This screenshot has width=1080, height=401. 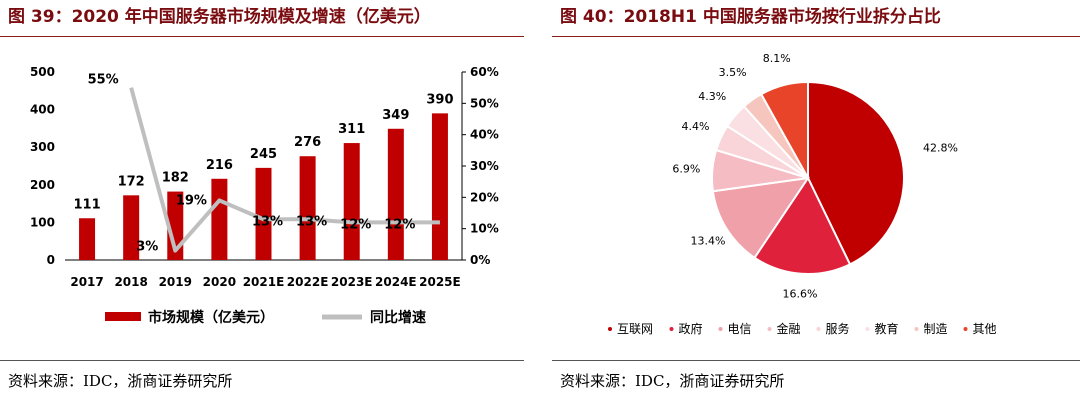 What do you see at coordinates (707, 241) in the screenshot?
I see `pie-label: 13.4%` at bounding box center [707, 241].